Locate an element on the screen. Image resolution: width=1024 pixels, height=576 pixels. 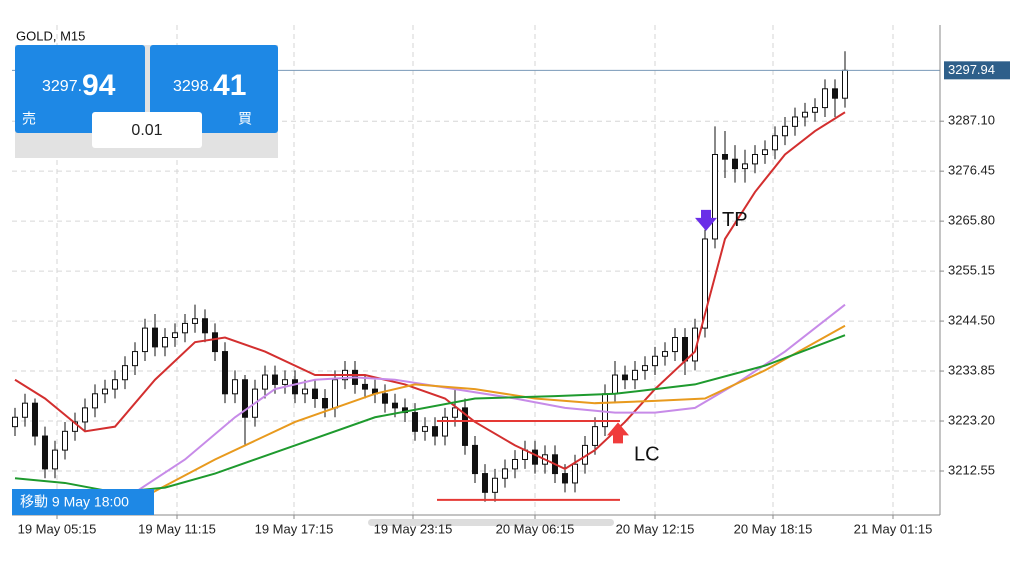
x-tick-label: 19 May 17:15 is located at coordinates (294, 528).